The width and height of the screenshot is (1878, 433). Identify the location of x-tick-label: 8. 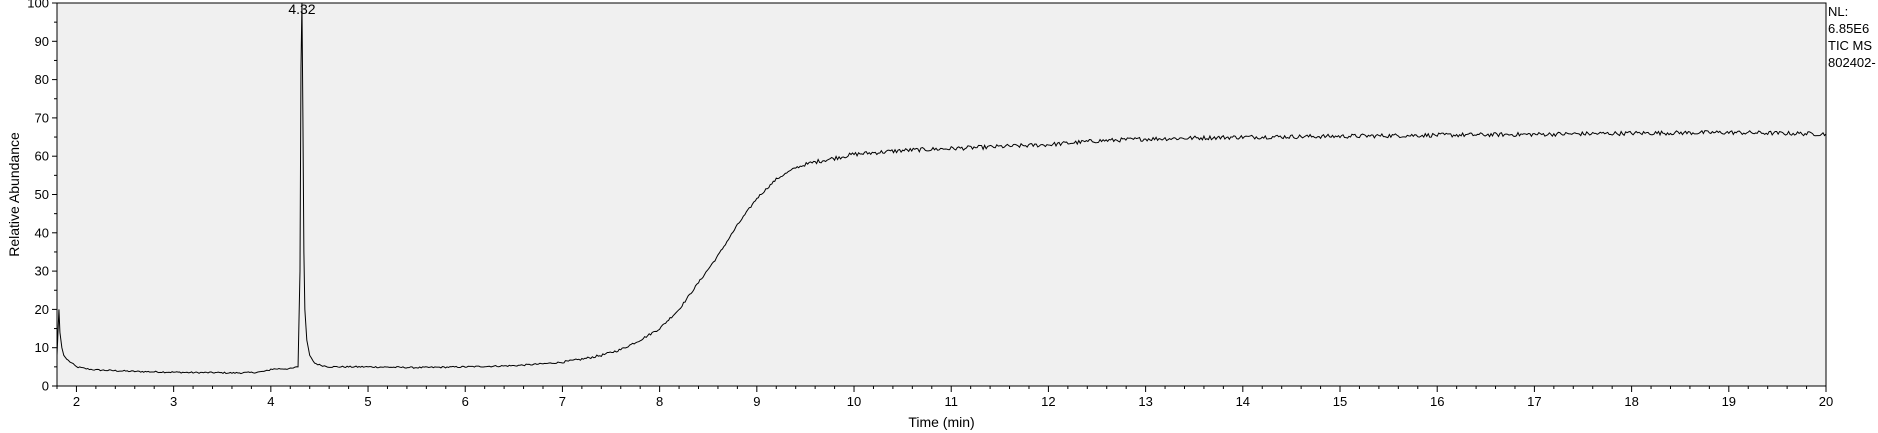
(659, 401).